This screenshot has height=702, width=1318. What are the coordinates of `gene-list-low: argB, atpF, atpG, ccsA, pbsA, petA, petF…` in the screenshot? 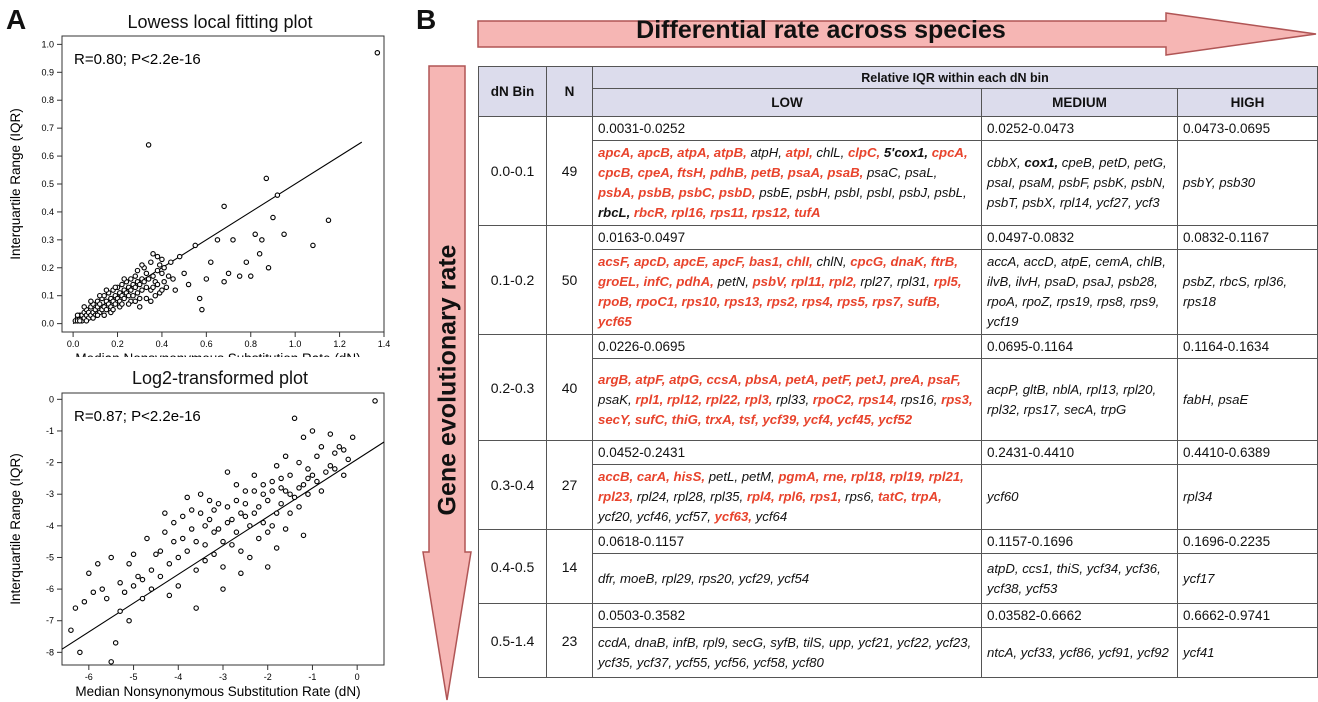 It's located at (787, 399).